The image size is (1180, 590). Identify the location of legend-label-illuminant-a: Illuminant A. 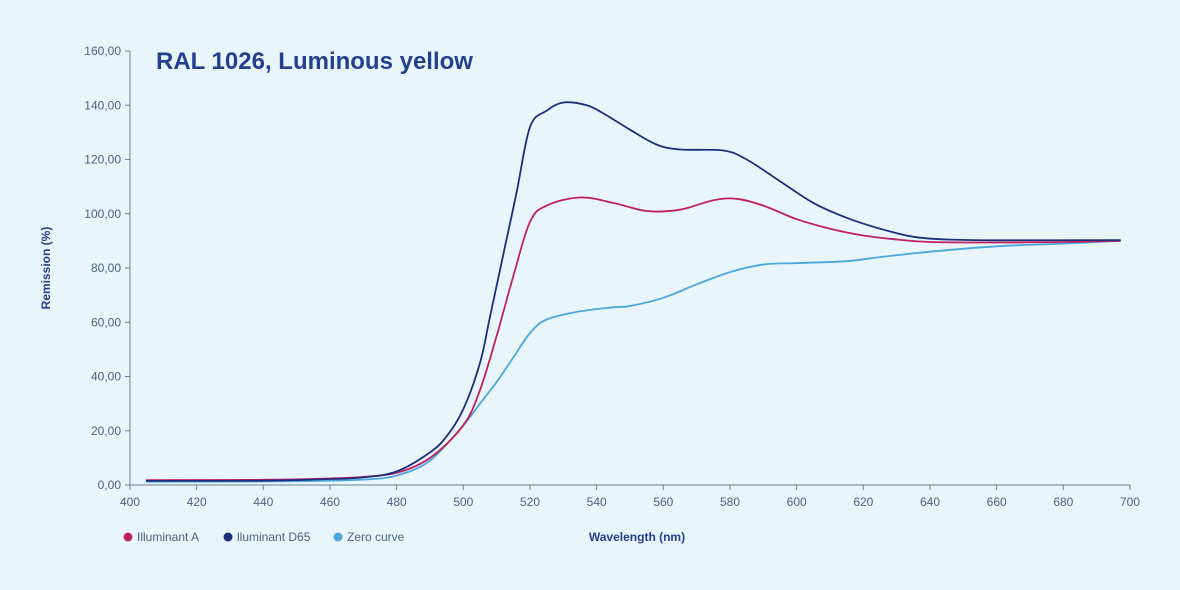
(168, 537).